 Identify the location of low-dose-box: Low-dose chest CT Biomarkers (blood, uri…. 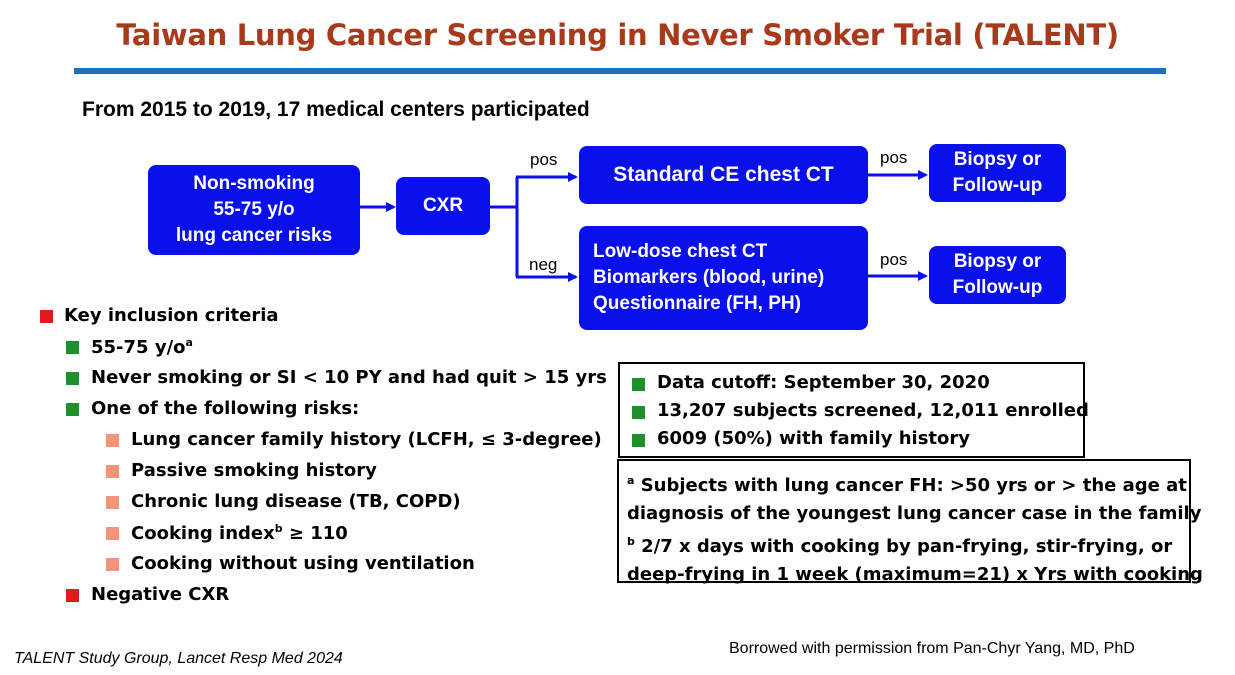
(723, 278).